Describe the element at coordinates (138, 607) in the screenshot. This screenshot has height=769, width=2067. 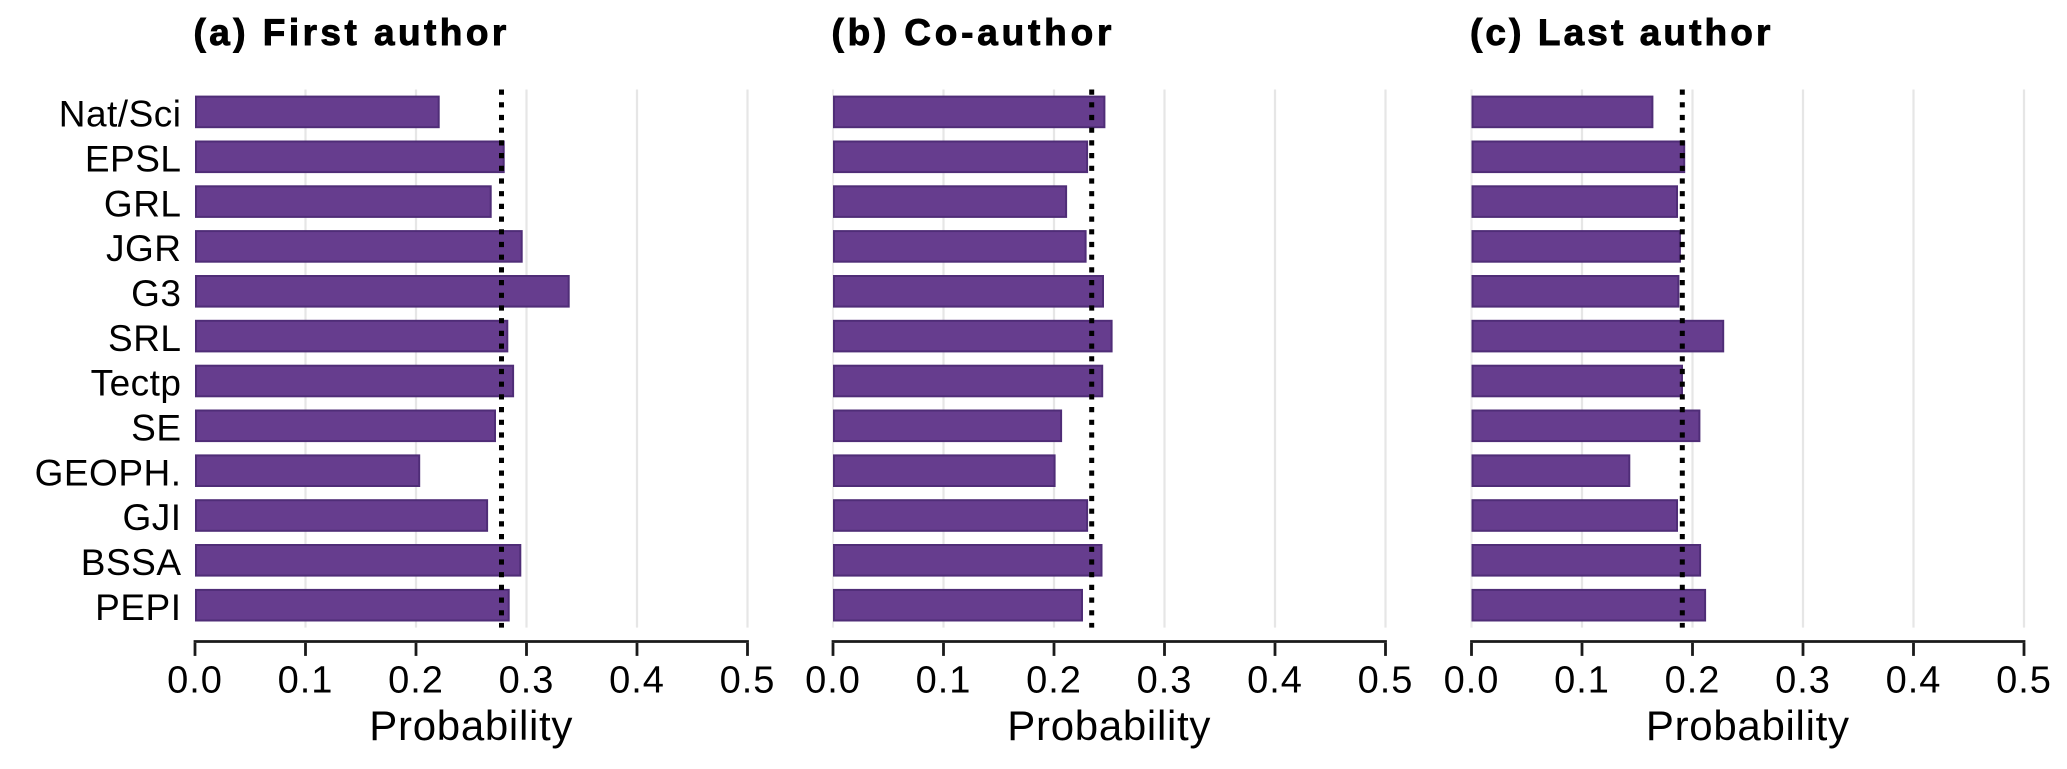
I see `svg-text: PEPI` at that location.